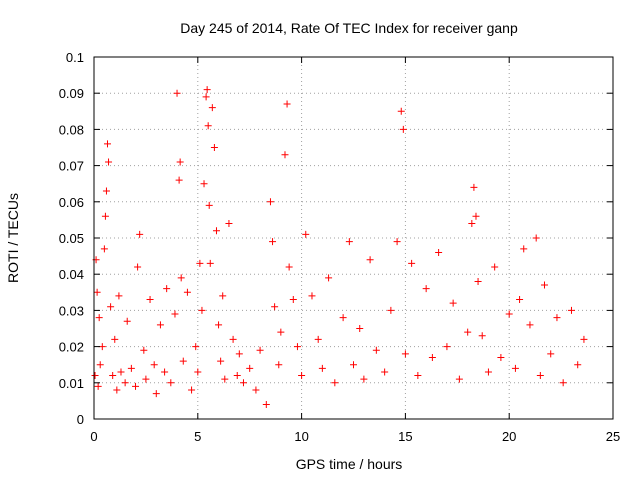 Image resolution: width=640 pixels, height=480 pixels. What do you see at coordinates (71, 129) in the screenshot?
I see `y-tick-label: 0.08` at bounding box center [71, 129].